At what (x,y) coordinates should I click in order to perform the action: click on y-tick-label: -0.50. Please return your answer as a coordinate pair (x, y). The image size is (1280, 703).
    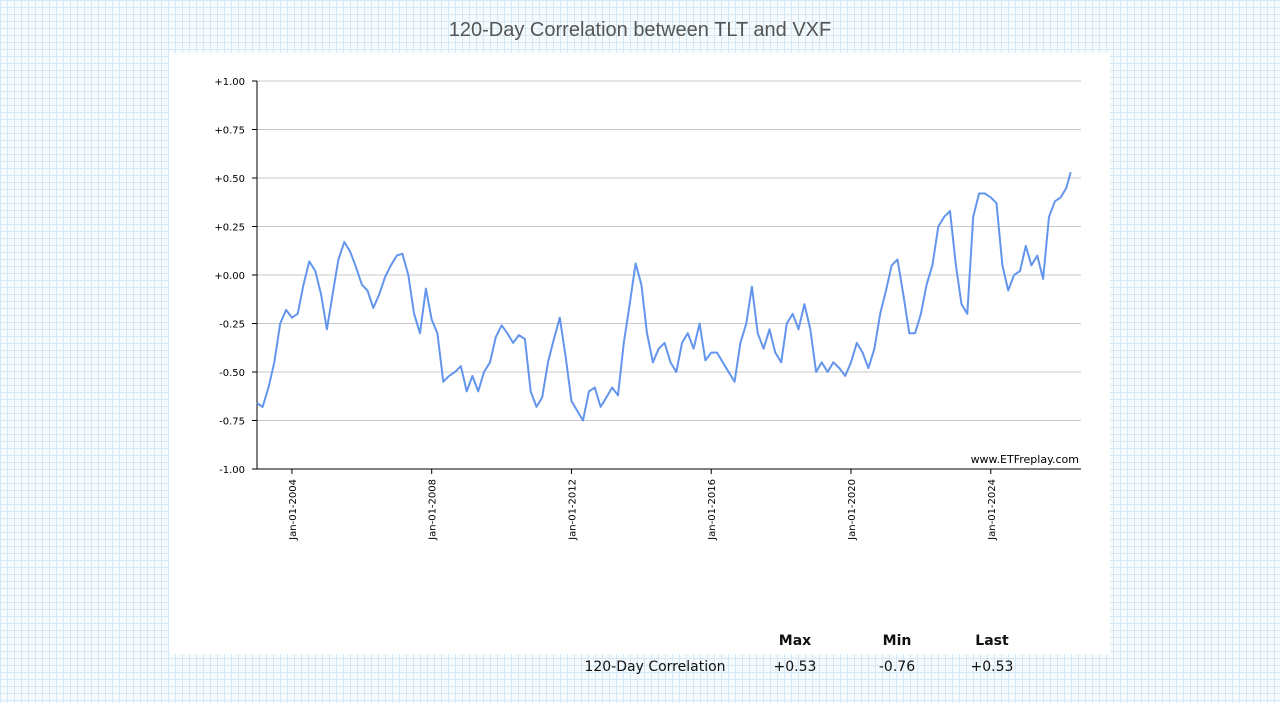
    Looking at the image, I should click on (232, 373).